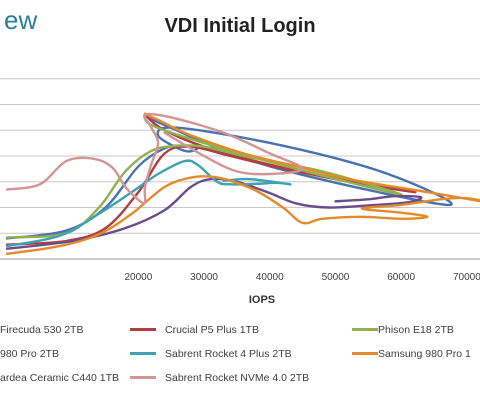 This screenshot has width=480, height=401. What do you see at coordinates (237, 378) in the screenshot?
I see `legend-label: Sabrent Rocket NVMe 4.0 2TB` at bounding box center [237, 378].